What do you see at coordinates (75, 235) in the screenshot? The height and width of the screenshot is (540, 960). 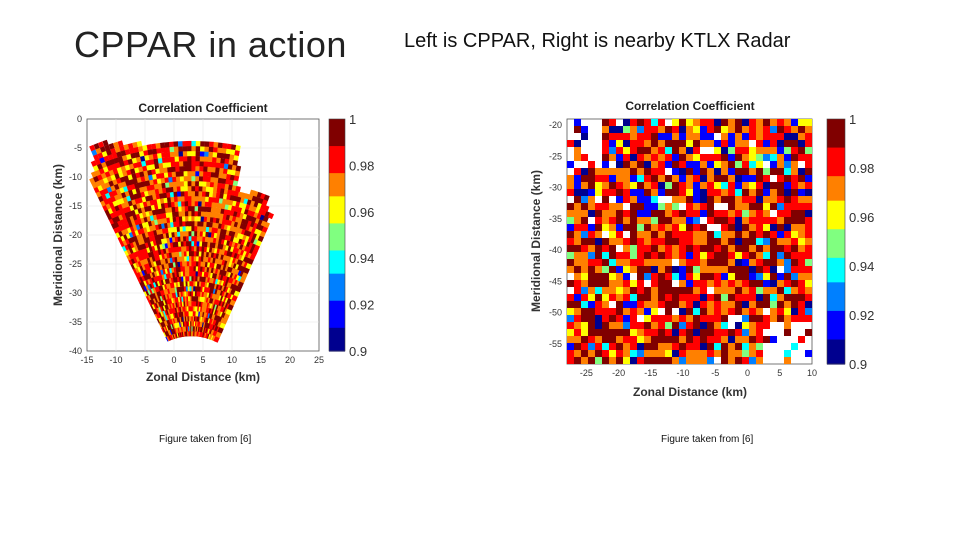 I see `y-tick-label: -20` at bounding box center [75, 235].